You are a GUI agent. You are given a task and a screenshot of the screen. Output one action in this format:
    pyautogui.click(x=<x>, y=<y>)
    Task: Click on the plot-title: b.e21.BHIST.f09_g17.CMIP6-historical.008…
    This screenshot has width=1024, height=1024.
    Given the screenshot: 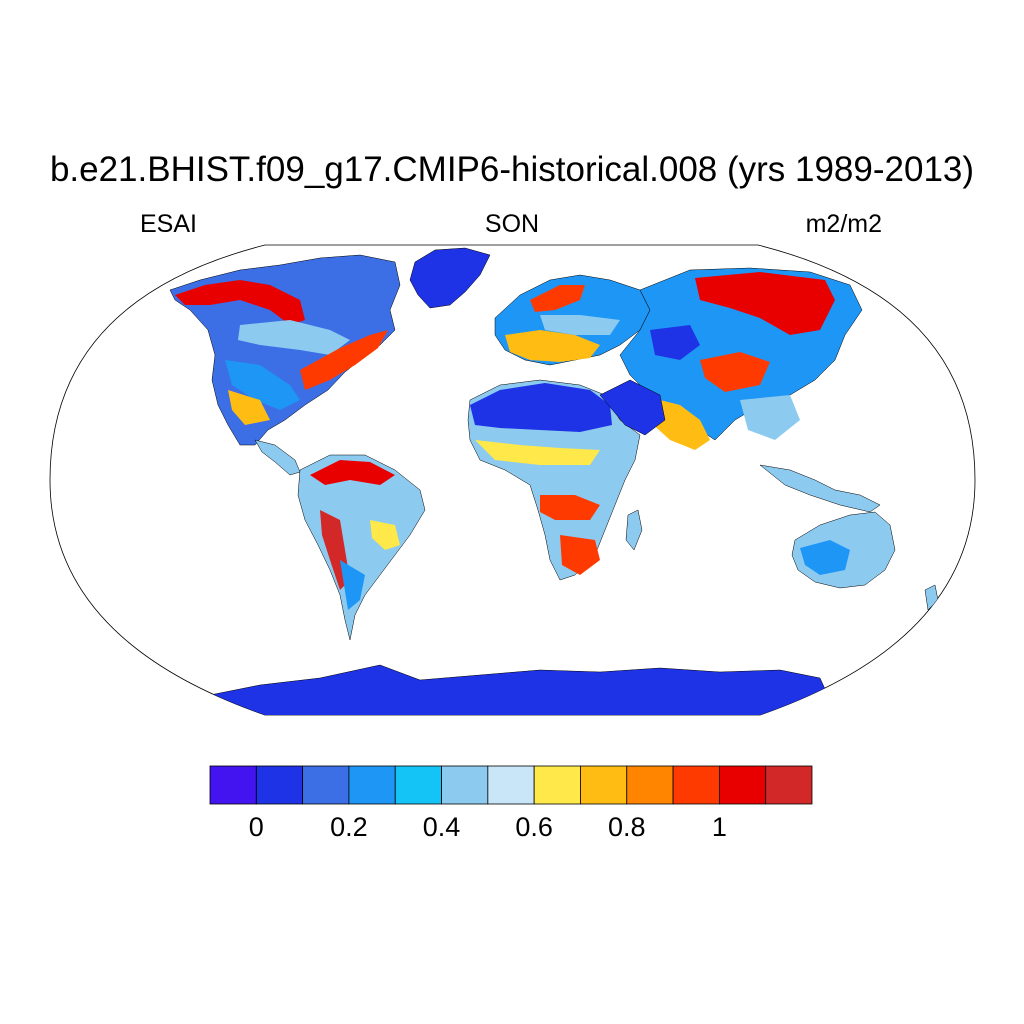 What is the action you would take?
    pyautogui.click(x=512, y=169)
    